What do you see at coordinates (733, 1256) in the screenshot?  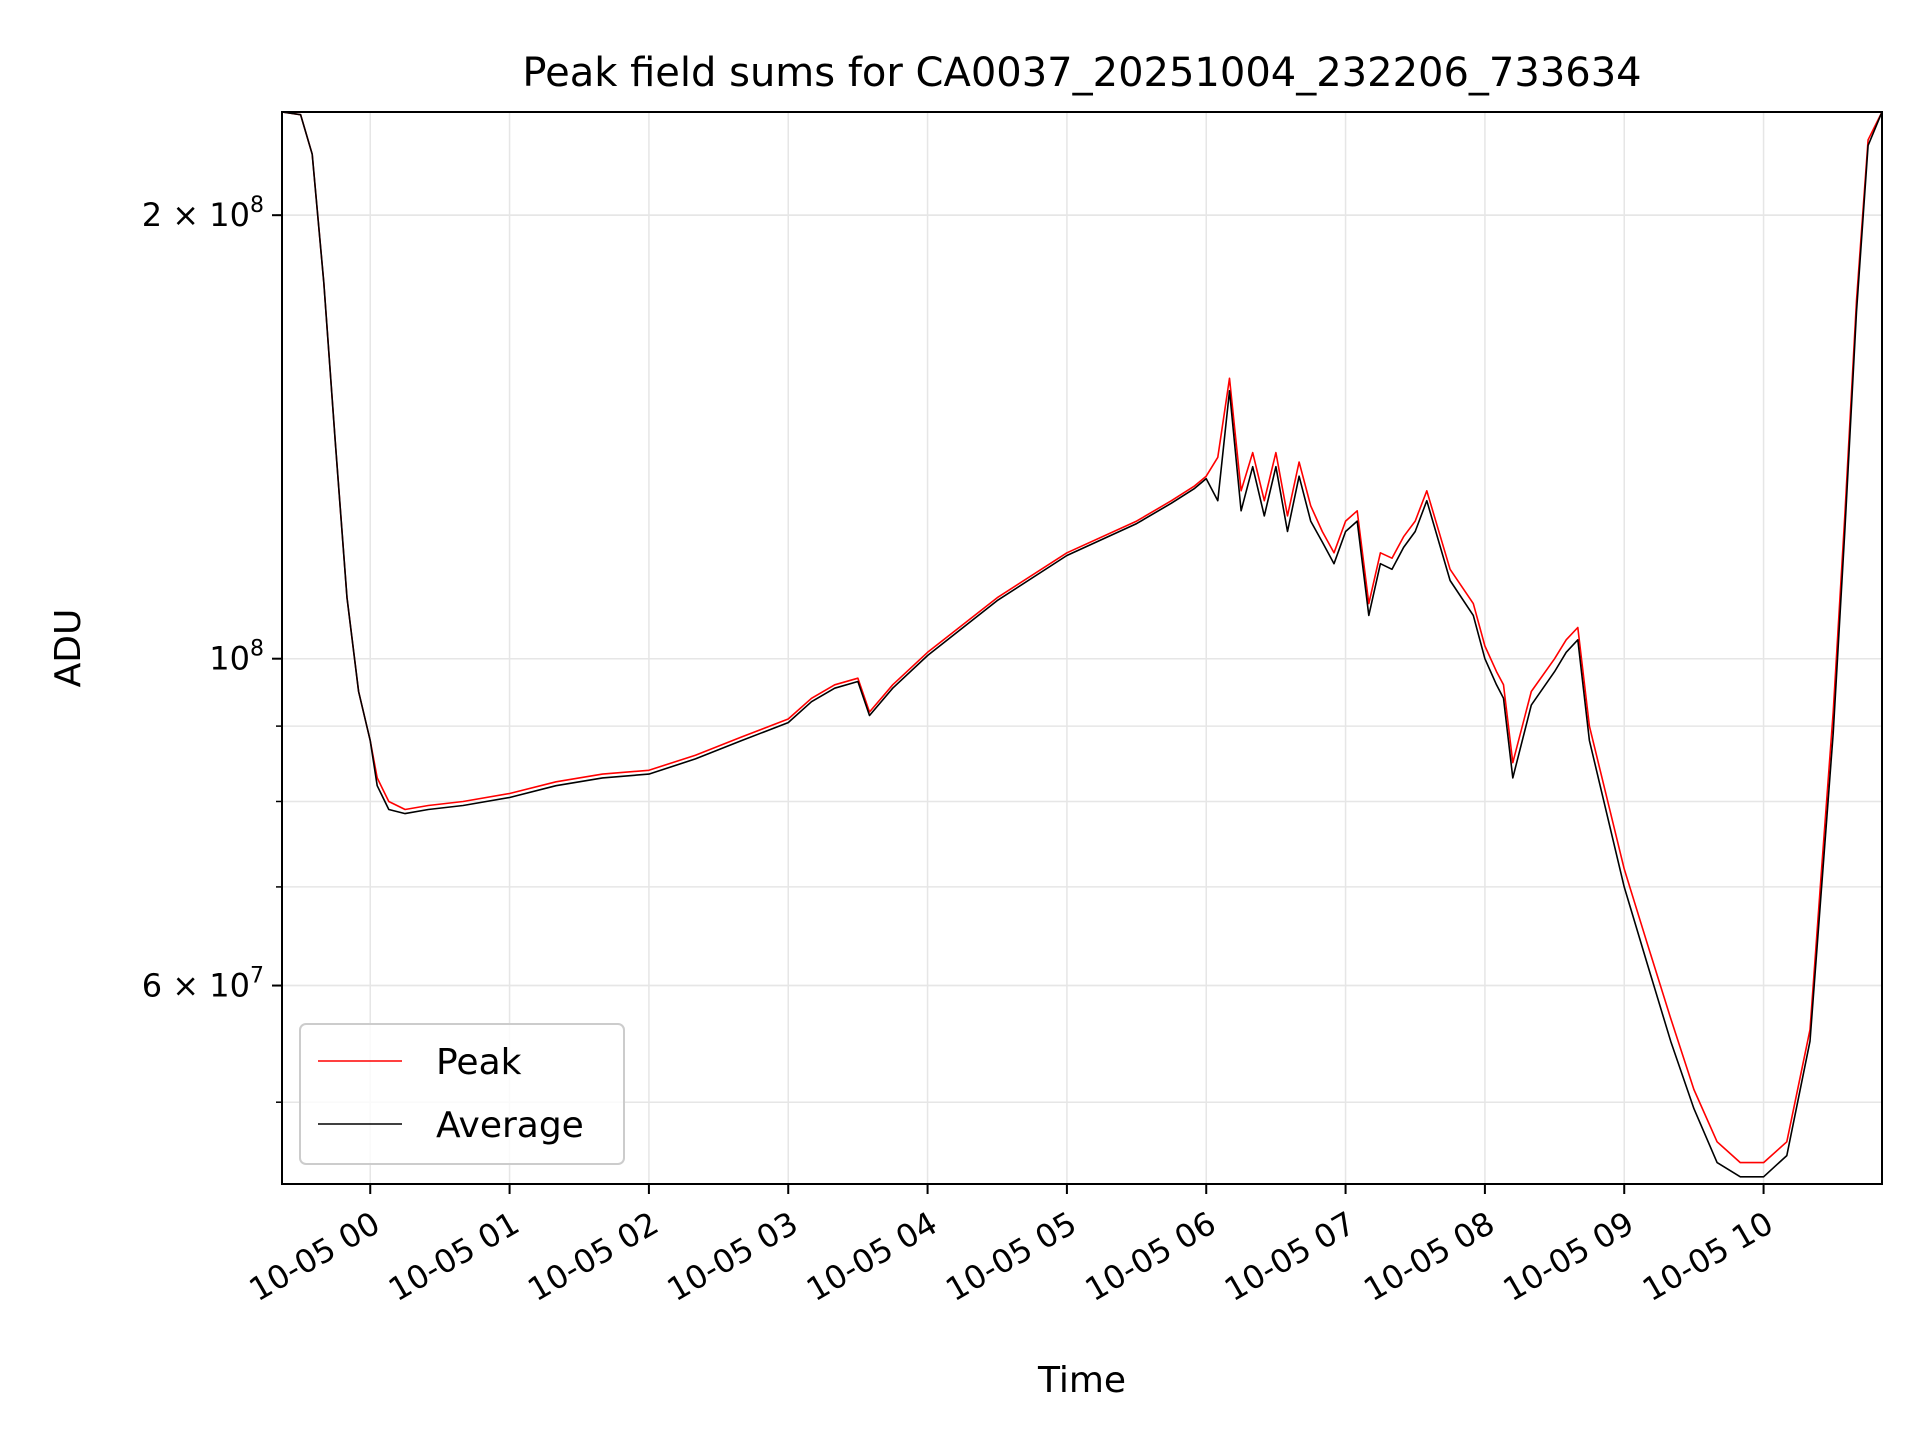 I see `x-tick-label: 10-05 03` at bounding box center [733, 1256].